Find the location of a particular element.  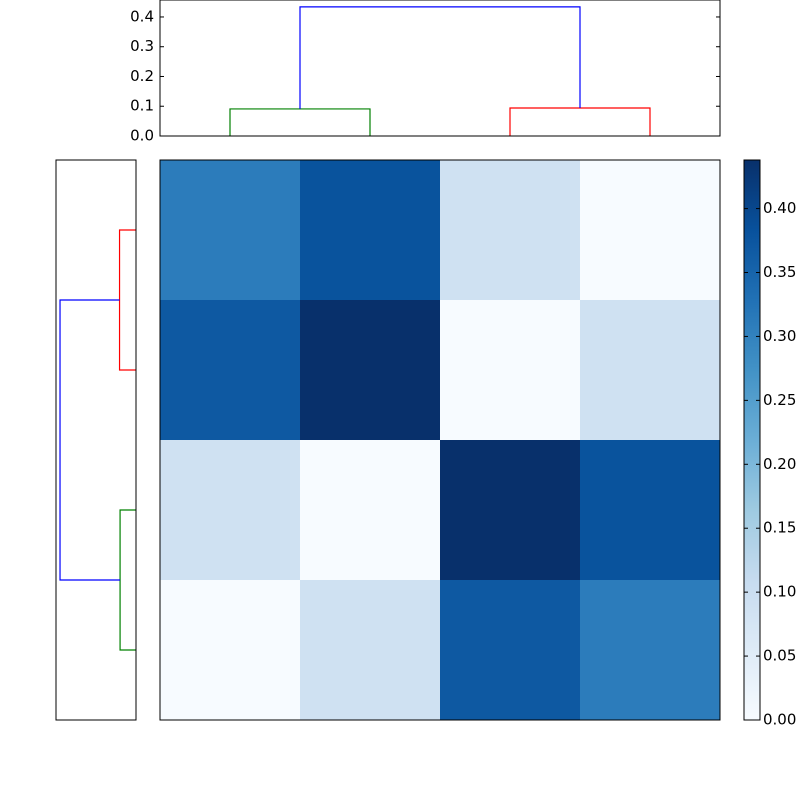

y-tick-label: 0.2 is located at coordinates (142, 76).